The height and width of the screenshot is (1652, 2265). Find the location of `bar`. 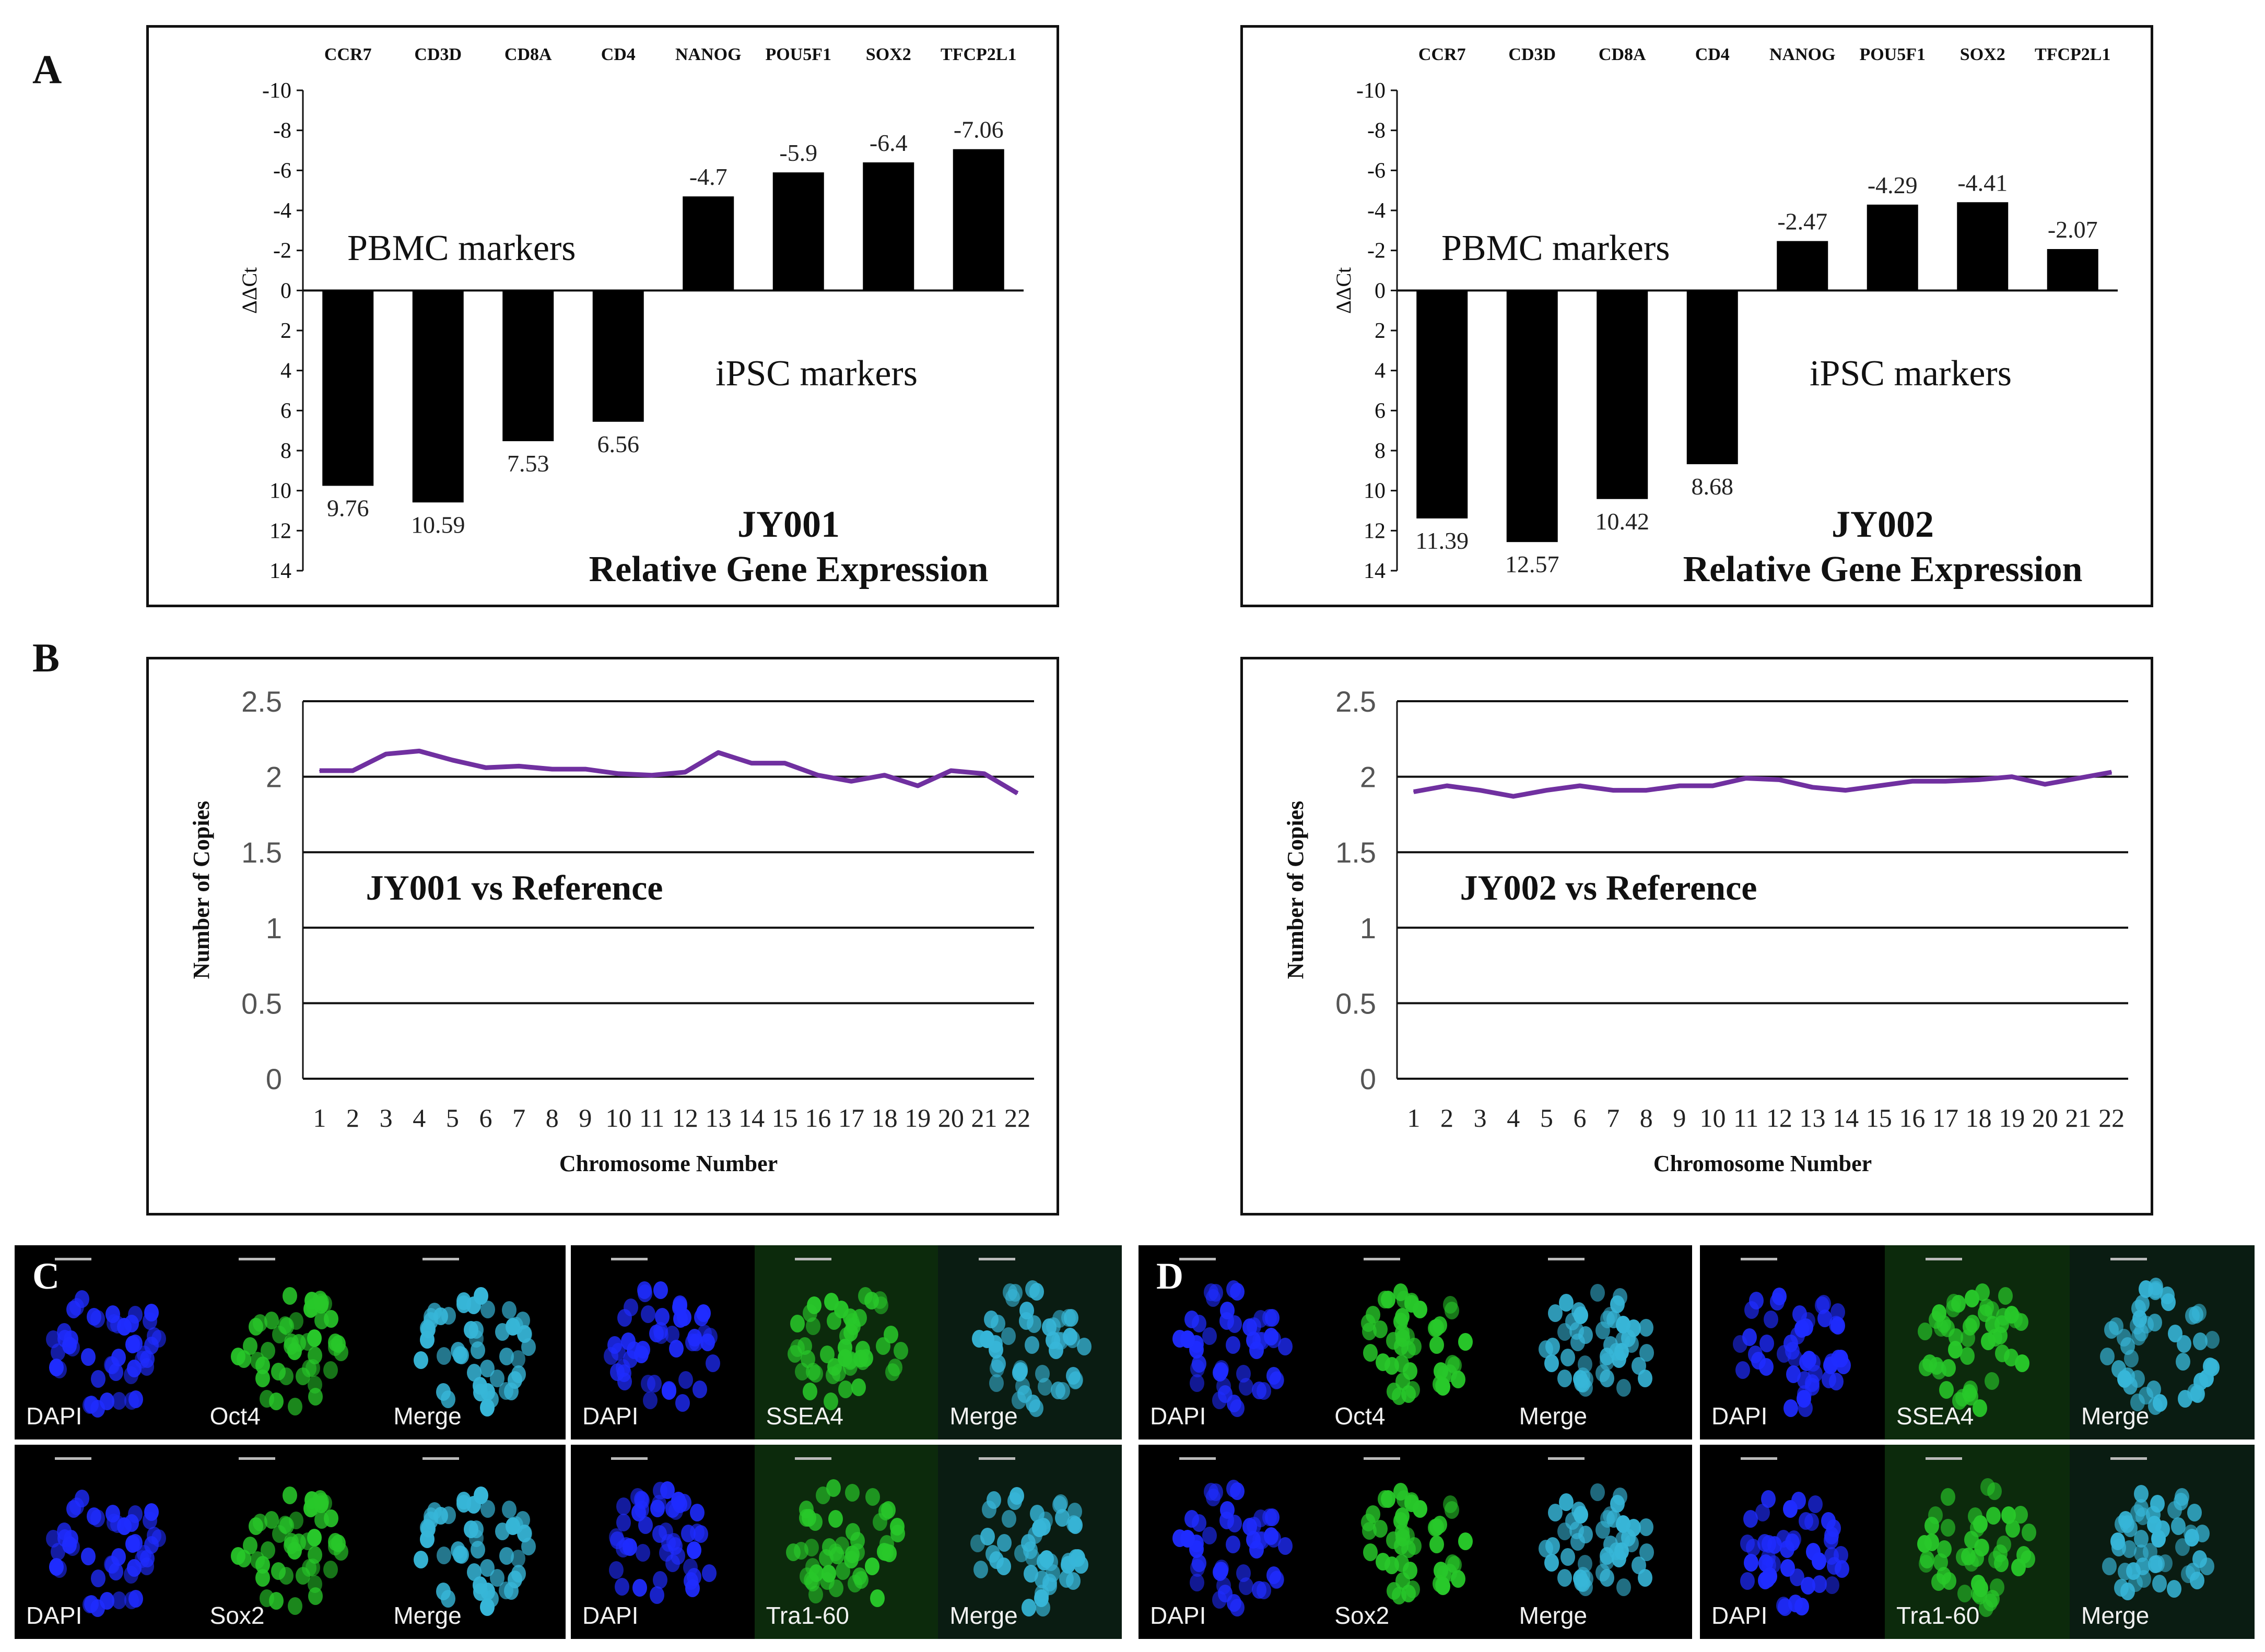

bar is located at coordinates (1532, 416).